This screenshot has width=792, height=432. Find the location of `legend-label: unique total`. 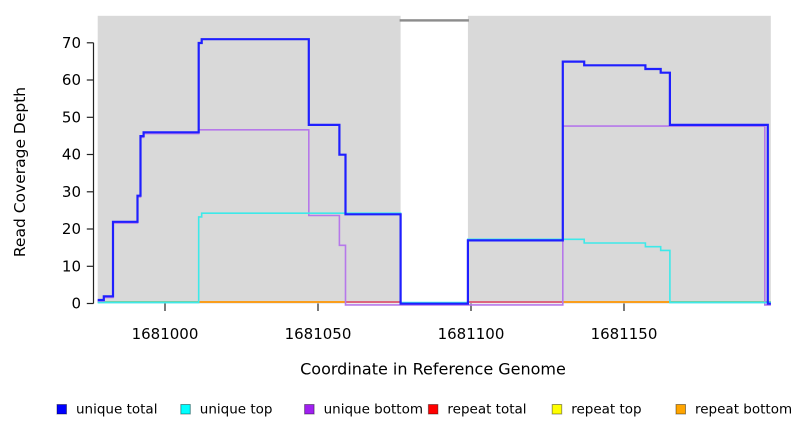

legend-label: unique total is located at coordinates (116, 410).